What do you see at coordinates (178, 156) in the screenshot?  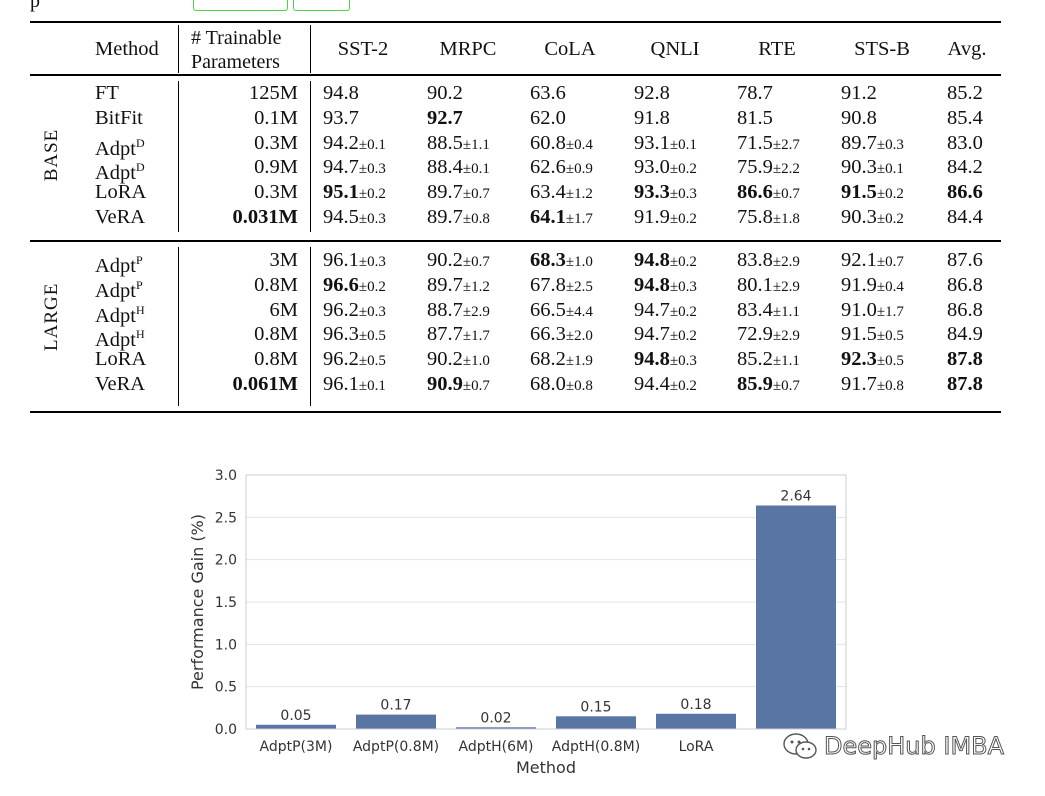 I see `table-column-divider` at bounding box center [178, 156].